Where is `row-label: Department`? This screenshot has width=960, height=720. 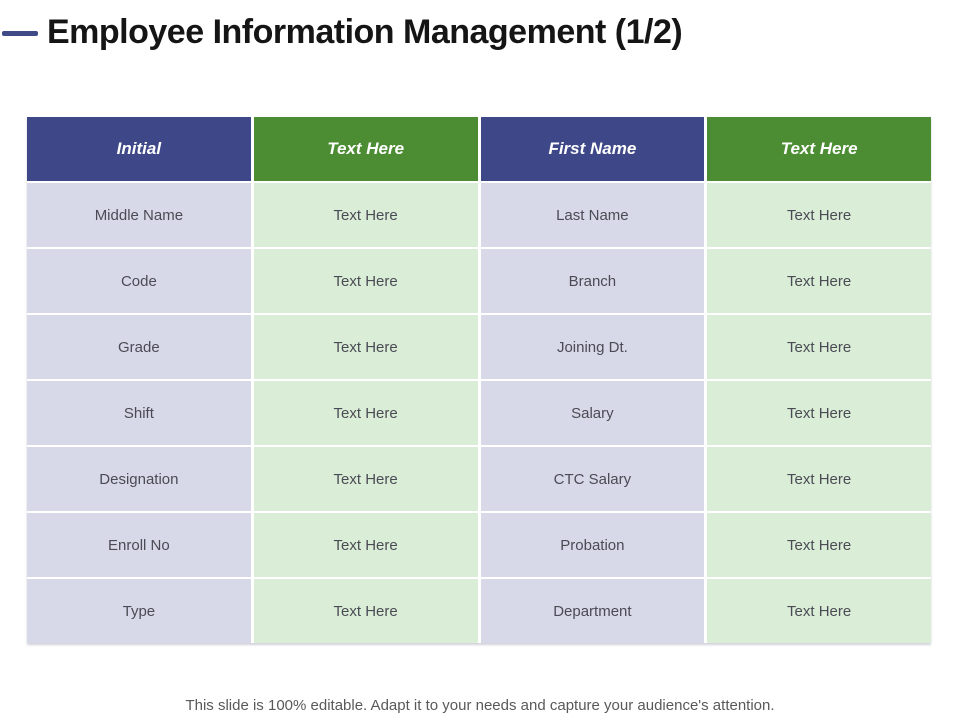 row-label: Department is located at coordinates (592, 611).